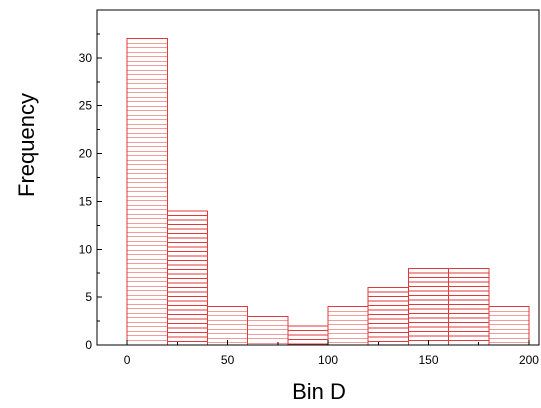  Describe the element at coordinates (86, 58) in the screenshot. I see `y-tick-label: 30` at that location.